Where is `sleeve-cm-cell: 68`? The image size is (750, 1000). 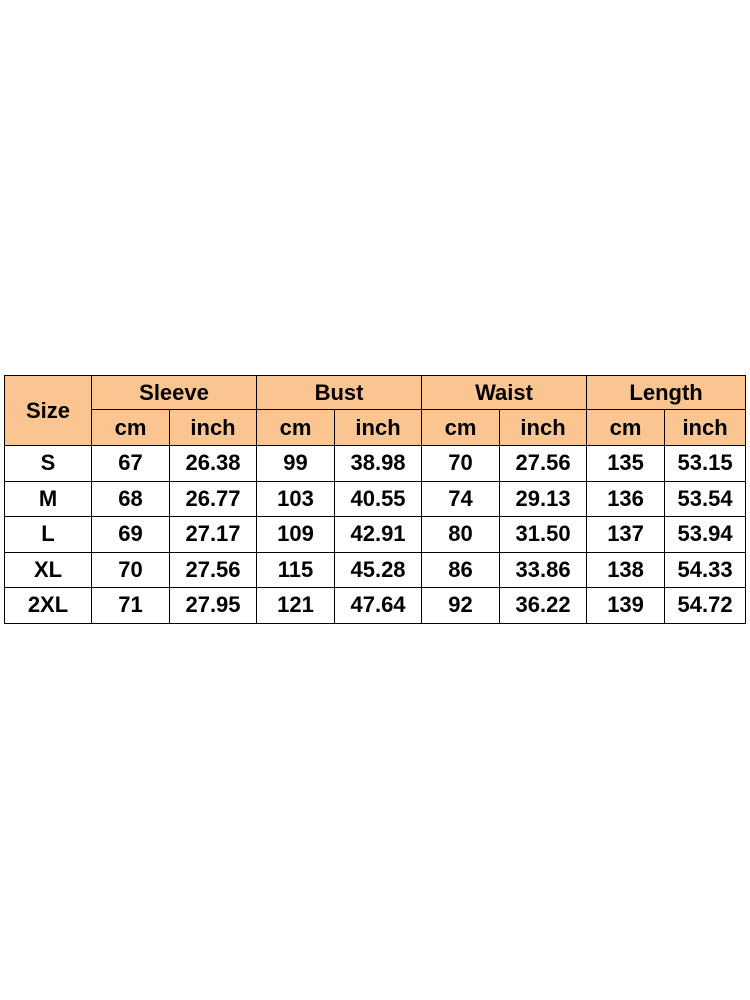
sleeve-cm-cell: 68 is located at coordinates (130, 498).